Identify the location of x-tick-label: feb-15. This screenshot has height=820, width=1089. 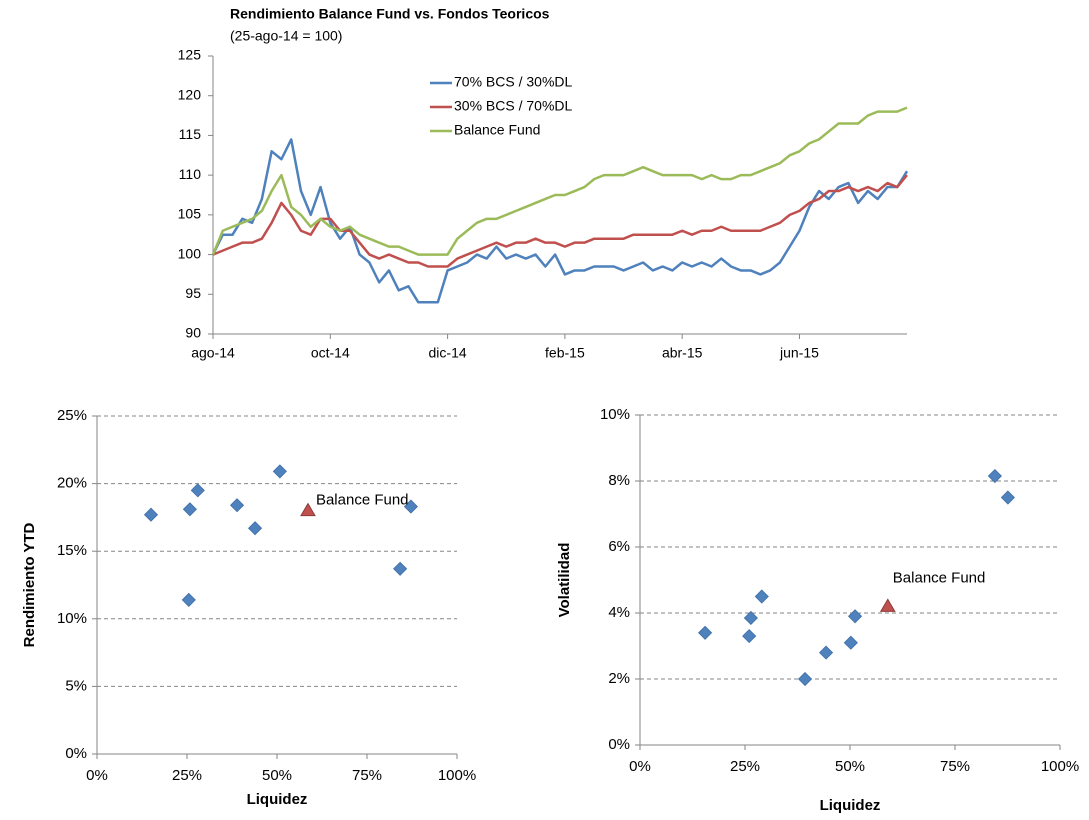
(565, 353).